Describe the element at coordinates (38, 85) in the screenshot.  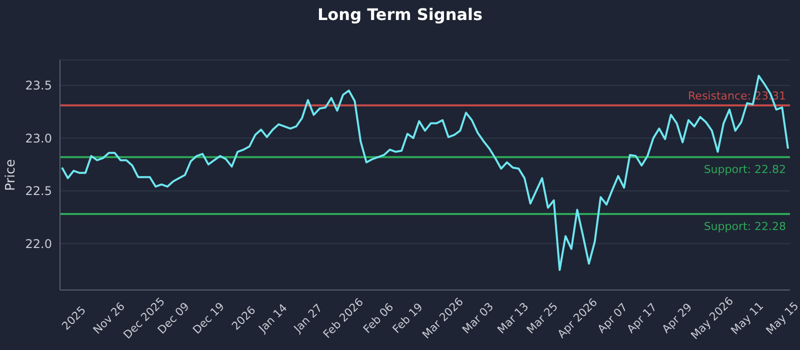
I see `y-tick-label: 23.5` at that location.